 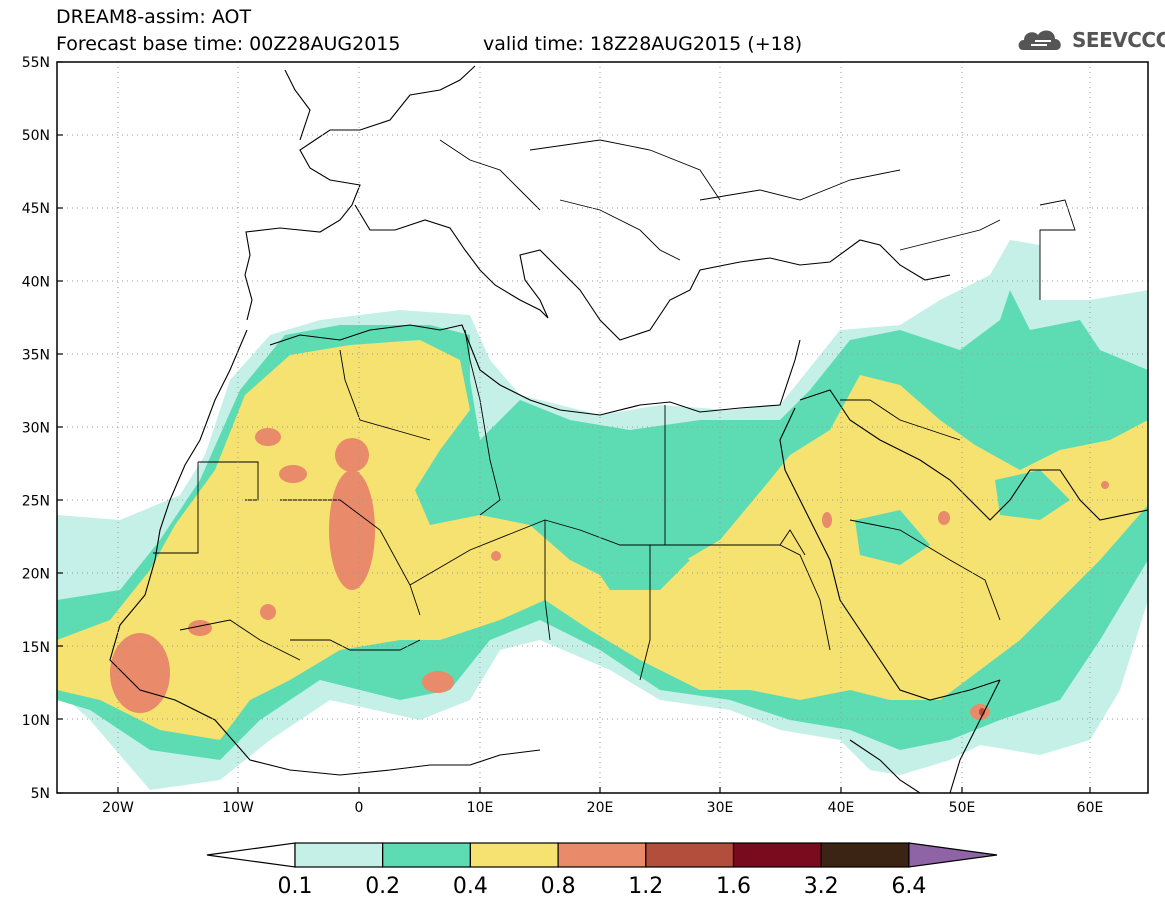 What do you see at coordinates (36, 282) in the screenshot?
I see `lat-label: 40N` at bounding box center [36, 282].